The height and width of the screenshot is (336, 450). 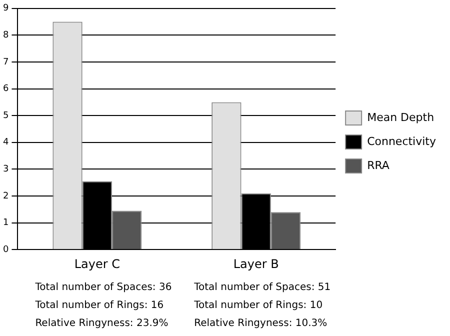 I want to click on x-tick-label: Layer B, so click(x=256, y=263).